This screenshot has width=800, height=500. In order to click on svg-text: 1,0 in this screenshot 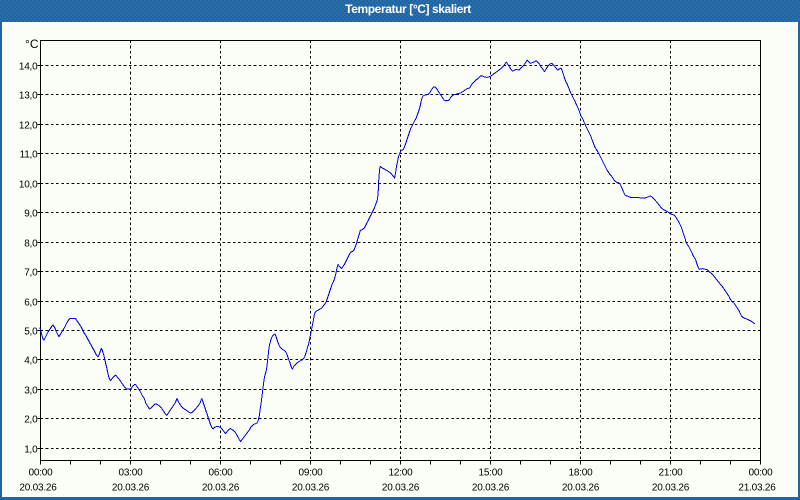, I will do `click(31, 450)`.